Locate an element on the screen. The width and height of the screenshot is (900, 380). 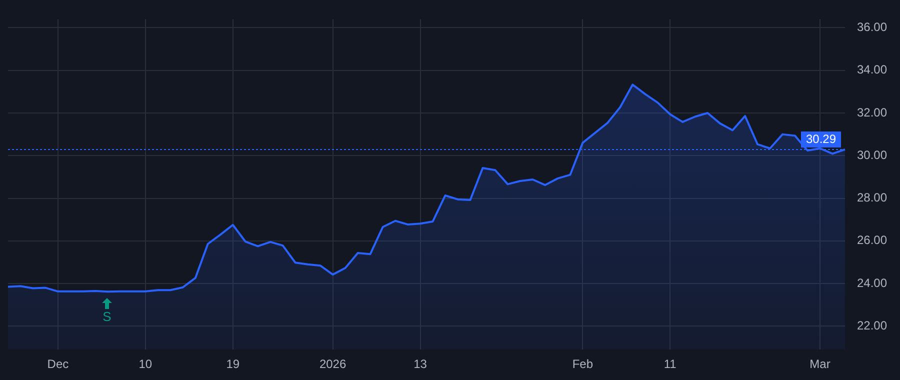
y-tick-label: 26.00 is located at coordinates (872, 240).